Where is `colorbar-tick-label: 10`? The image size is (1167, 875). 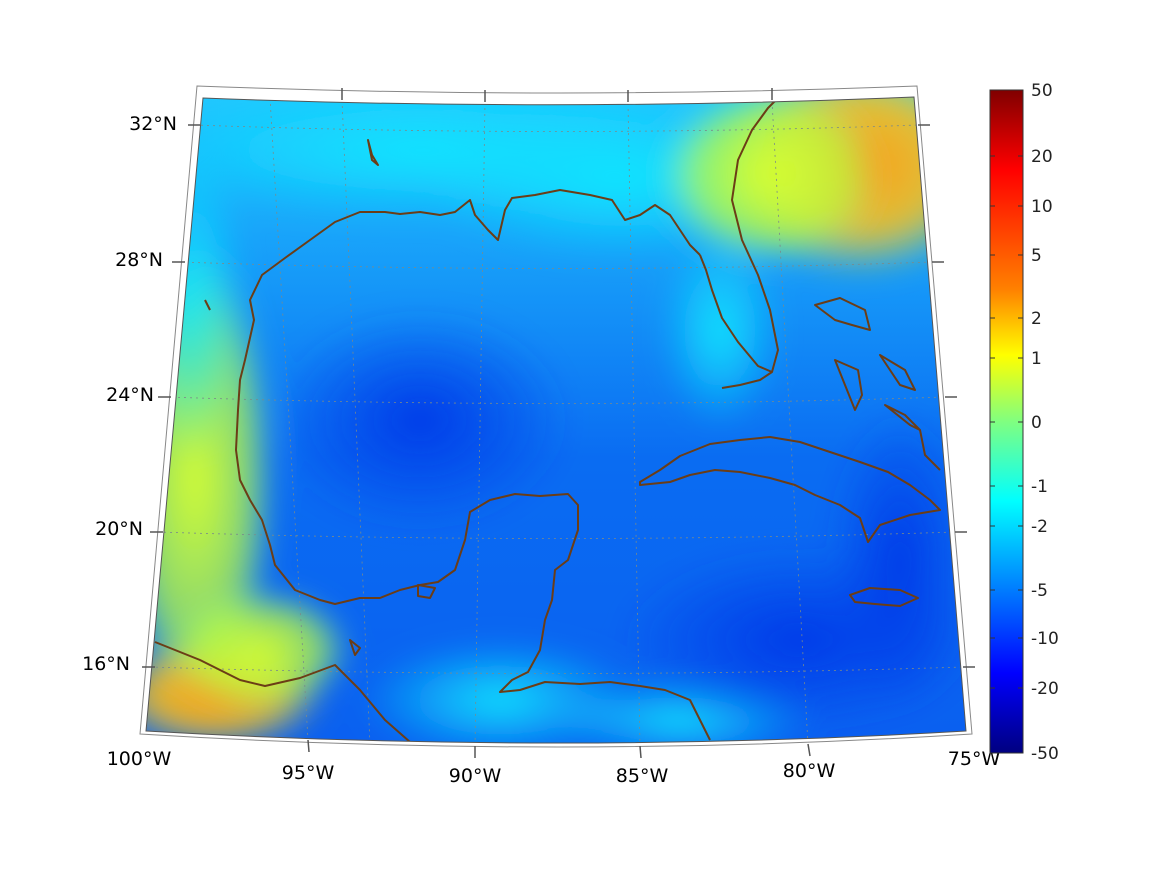 colorbar-tick-label: 10 is located at coordinates (1042, 207).